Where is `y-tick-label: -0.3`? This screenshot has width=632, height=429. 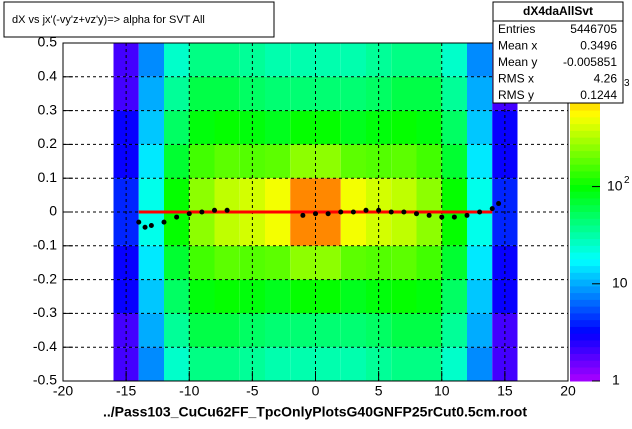
y-tick-label: -0.3 is located at coordinates (45, 312).